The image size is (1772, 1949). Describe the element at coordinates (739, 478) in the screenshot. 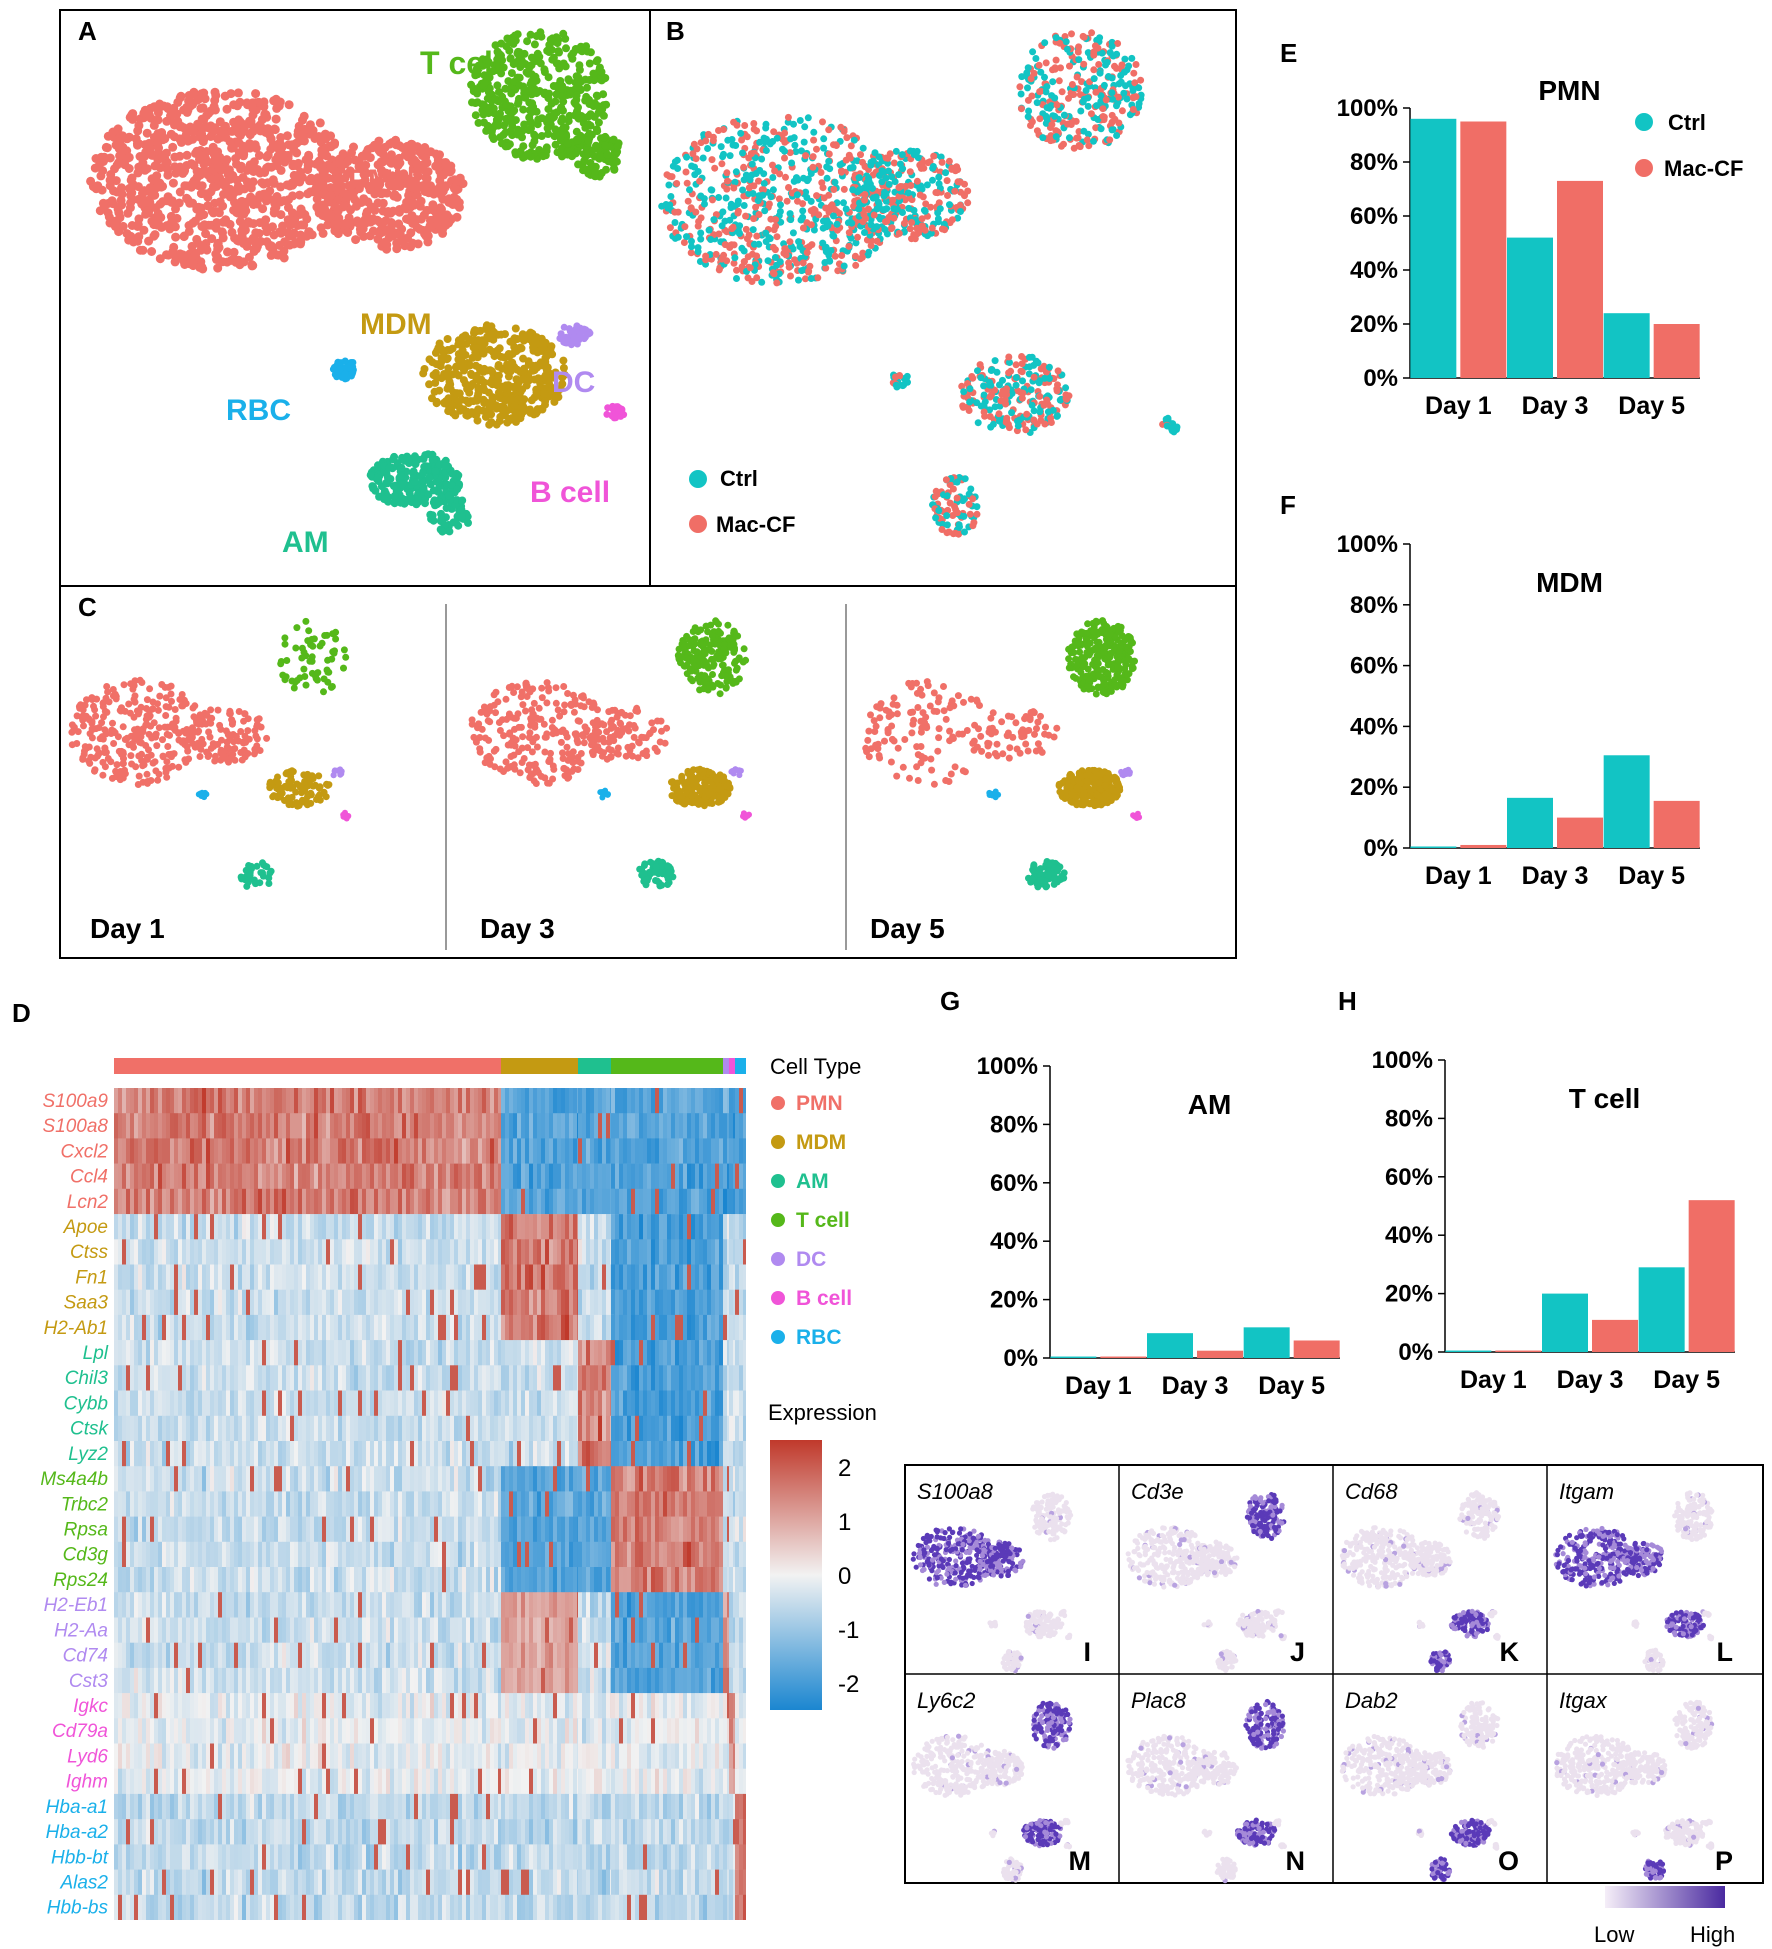

I see `legend-label-ctrl: Ctrl` at that location.